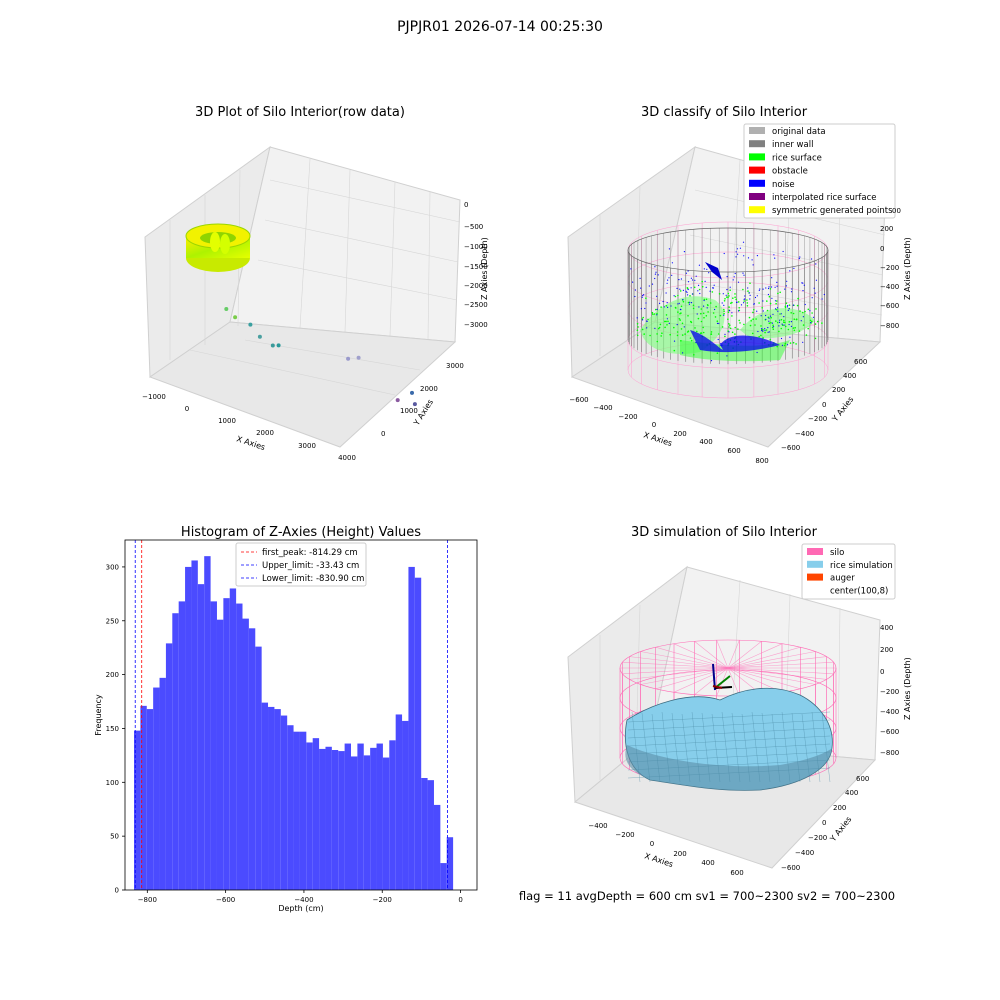  I want to click on pane-floor, so click(302, 384).